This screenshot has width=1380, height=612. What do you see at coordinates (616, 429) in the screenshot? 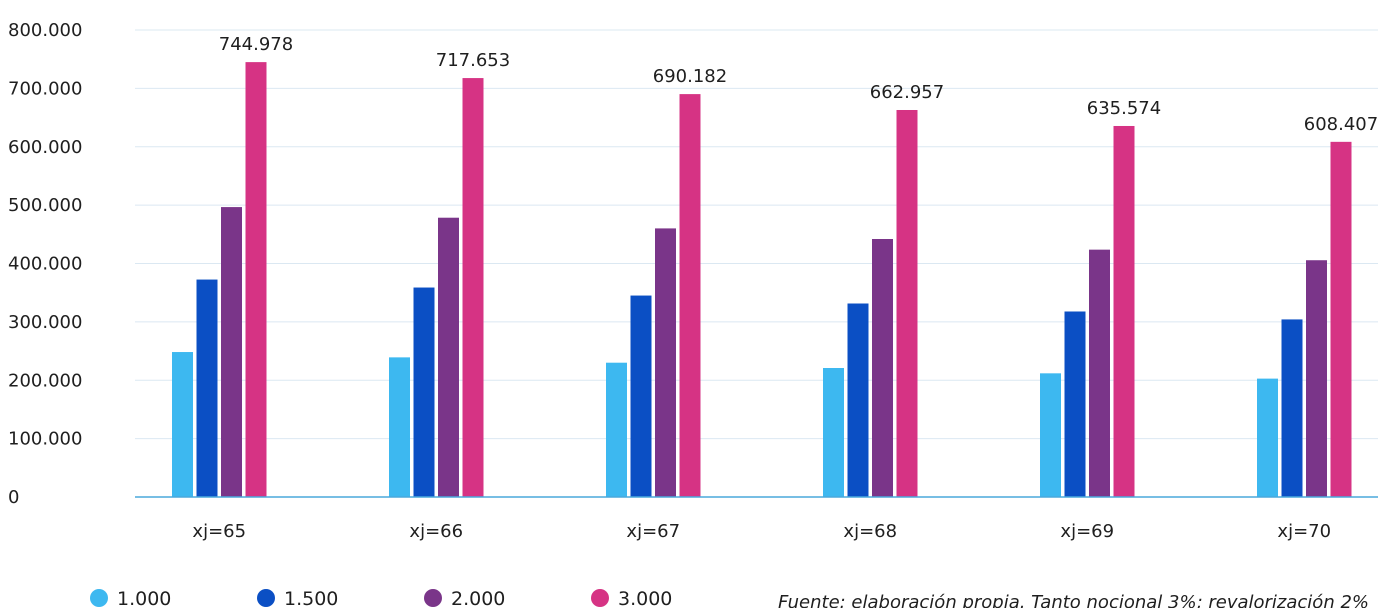
I see `bar-1000-xj67` at bounding box center [616, 429].